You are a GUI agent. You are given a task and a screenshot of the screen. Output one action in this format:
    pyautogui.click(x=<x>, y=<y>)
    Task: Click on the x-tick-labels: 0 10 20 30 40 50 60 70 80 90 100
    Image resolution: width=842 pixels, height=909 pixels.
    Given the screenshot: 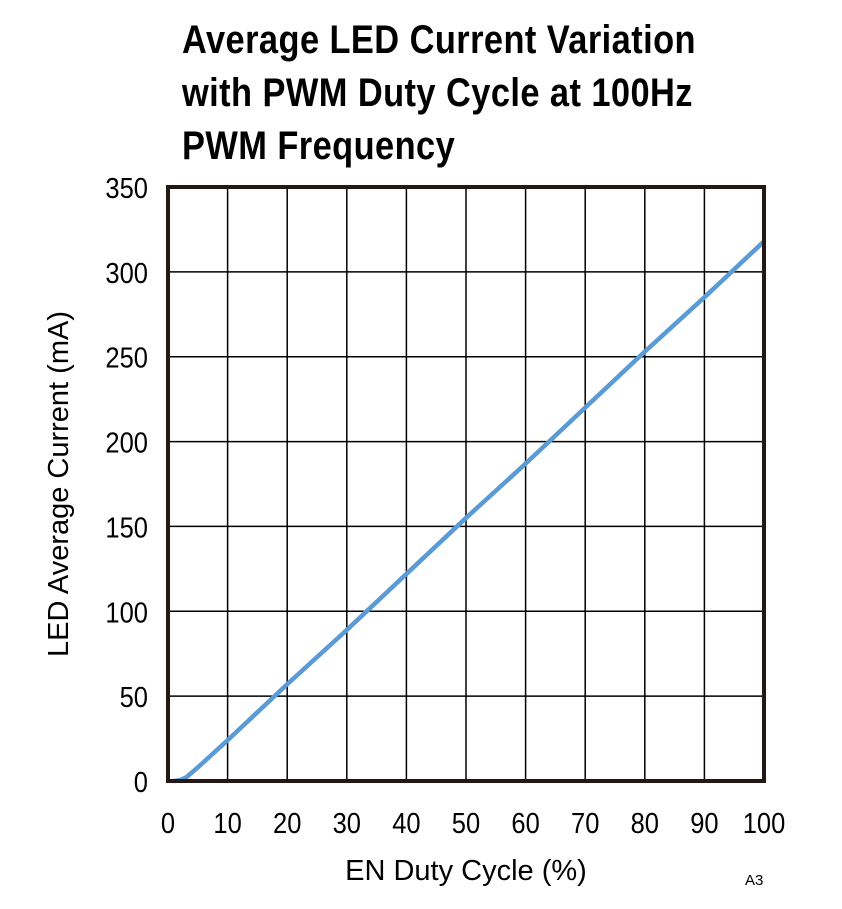 What is the action you would take?
    pyautogui.click(x=473, y=822)
    